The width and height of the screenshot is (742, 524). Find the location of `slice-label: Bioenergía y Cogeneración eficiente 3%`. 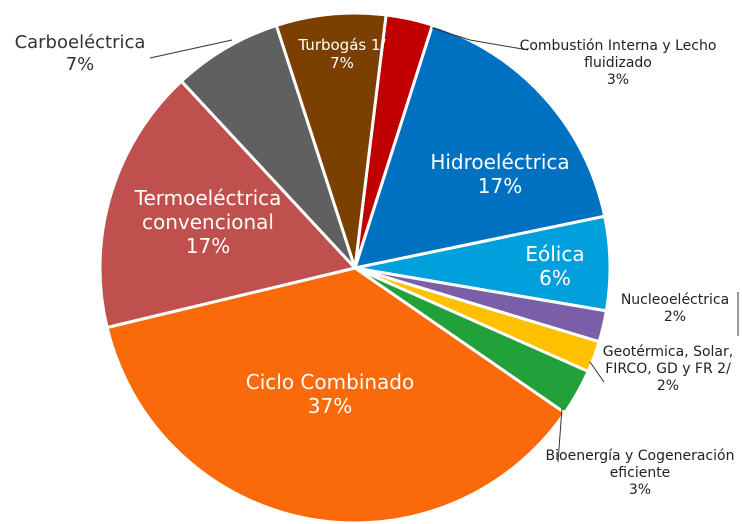

slice-label: Bioenergía y Cogeneración eficiente 3% is located at coordinates (633, 473).